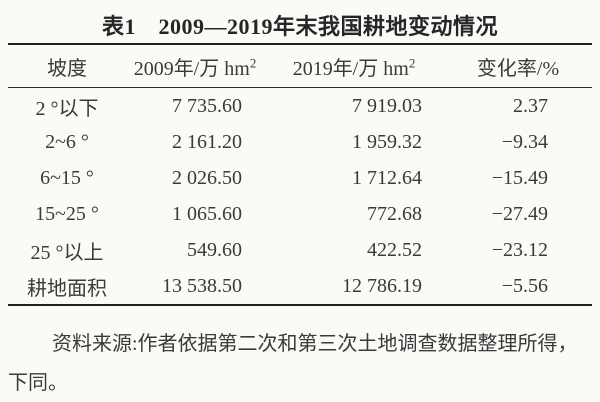 This screenshot has width=600, height=402. Describe the element at coordinates (300, 178) in the screenshot. I see `table-row: 6~15 ° 2 026.50 1 712.64 −15.49` at that location.